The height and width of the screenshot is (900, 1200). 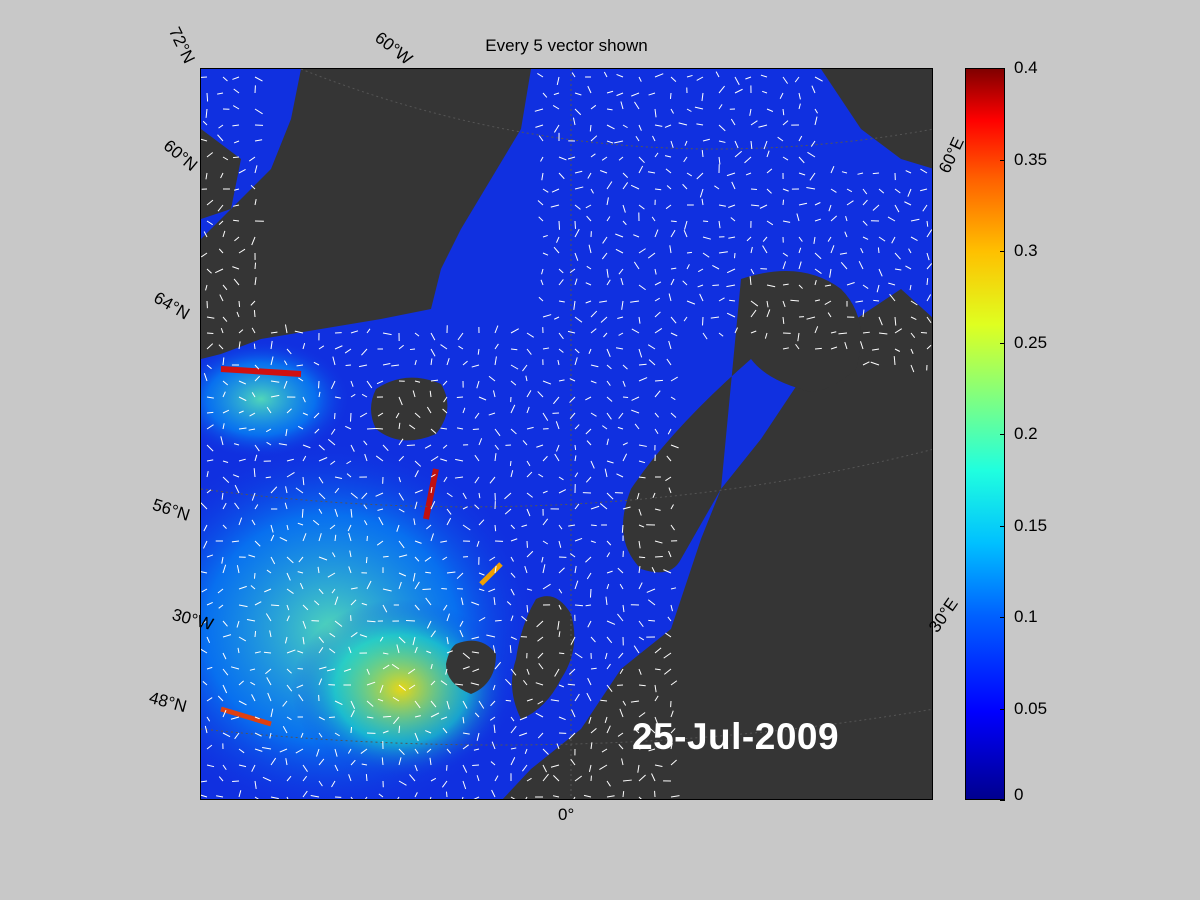 What do you see at coordinates (1031, 342) in the screenshot?
I see `colorbar-tick-label: 0.25` at bounding box center [1031, 342].